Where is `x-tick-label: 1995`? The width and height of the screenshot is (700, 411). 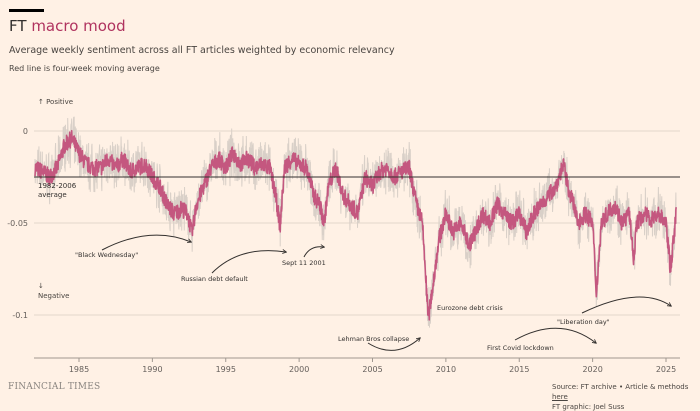
x-tick-label: 1995 is located at coordinates (226, 369).